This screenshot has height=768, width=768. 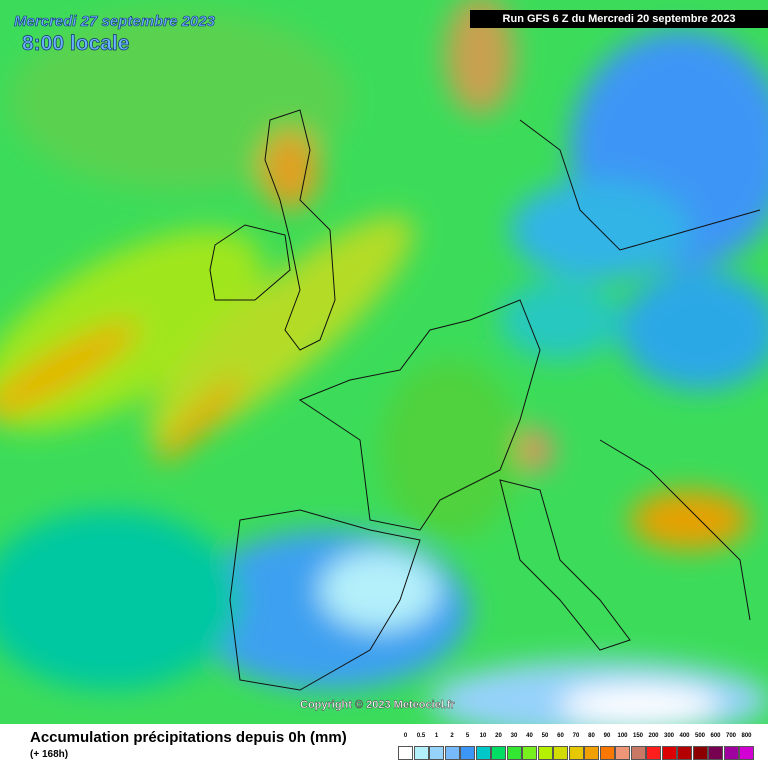 What do you see at coordinates (115, 22) in the screenshot?
I see `map-date: Mercredi 27 septembre 2023` at bounding box center [115, 22].